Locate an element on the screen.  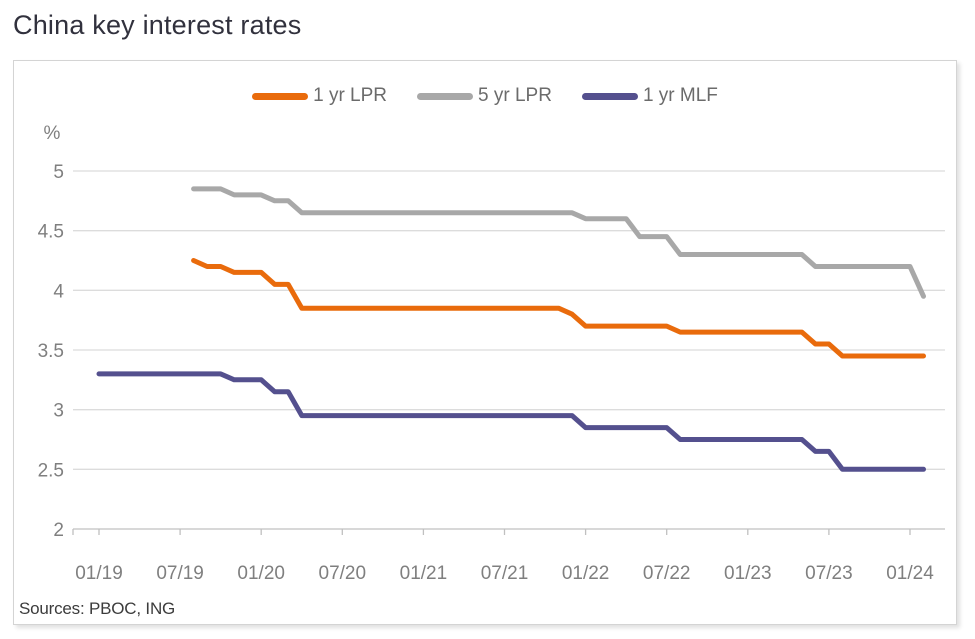
legend-item-1-yr-mlf: 1 yr MLF is located at coordinates (649, 96).